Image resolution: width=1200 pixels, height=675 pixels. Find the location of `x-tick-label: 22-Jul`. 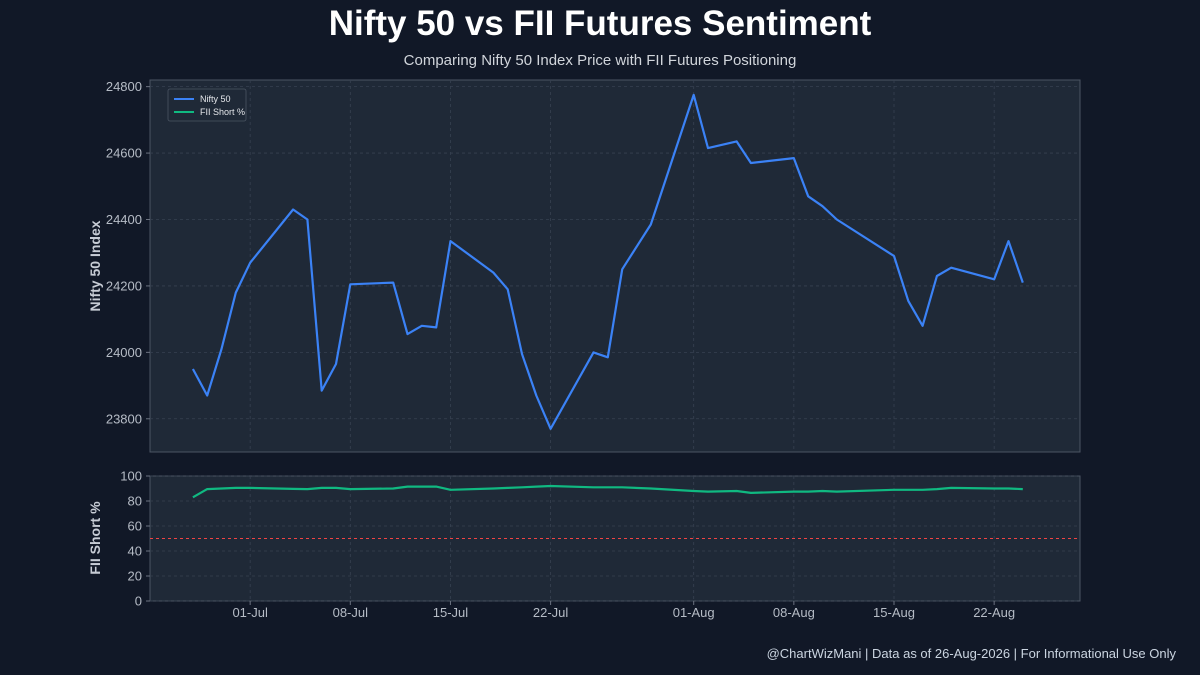

x-tick-label: 22-Jul is located at coordinates (551, 612).